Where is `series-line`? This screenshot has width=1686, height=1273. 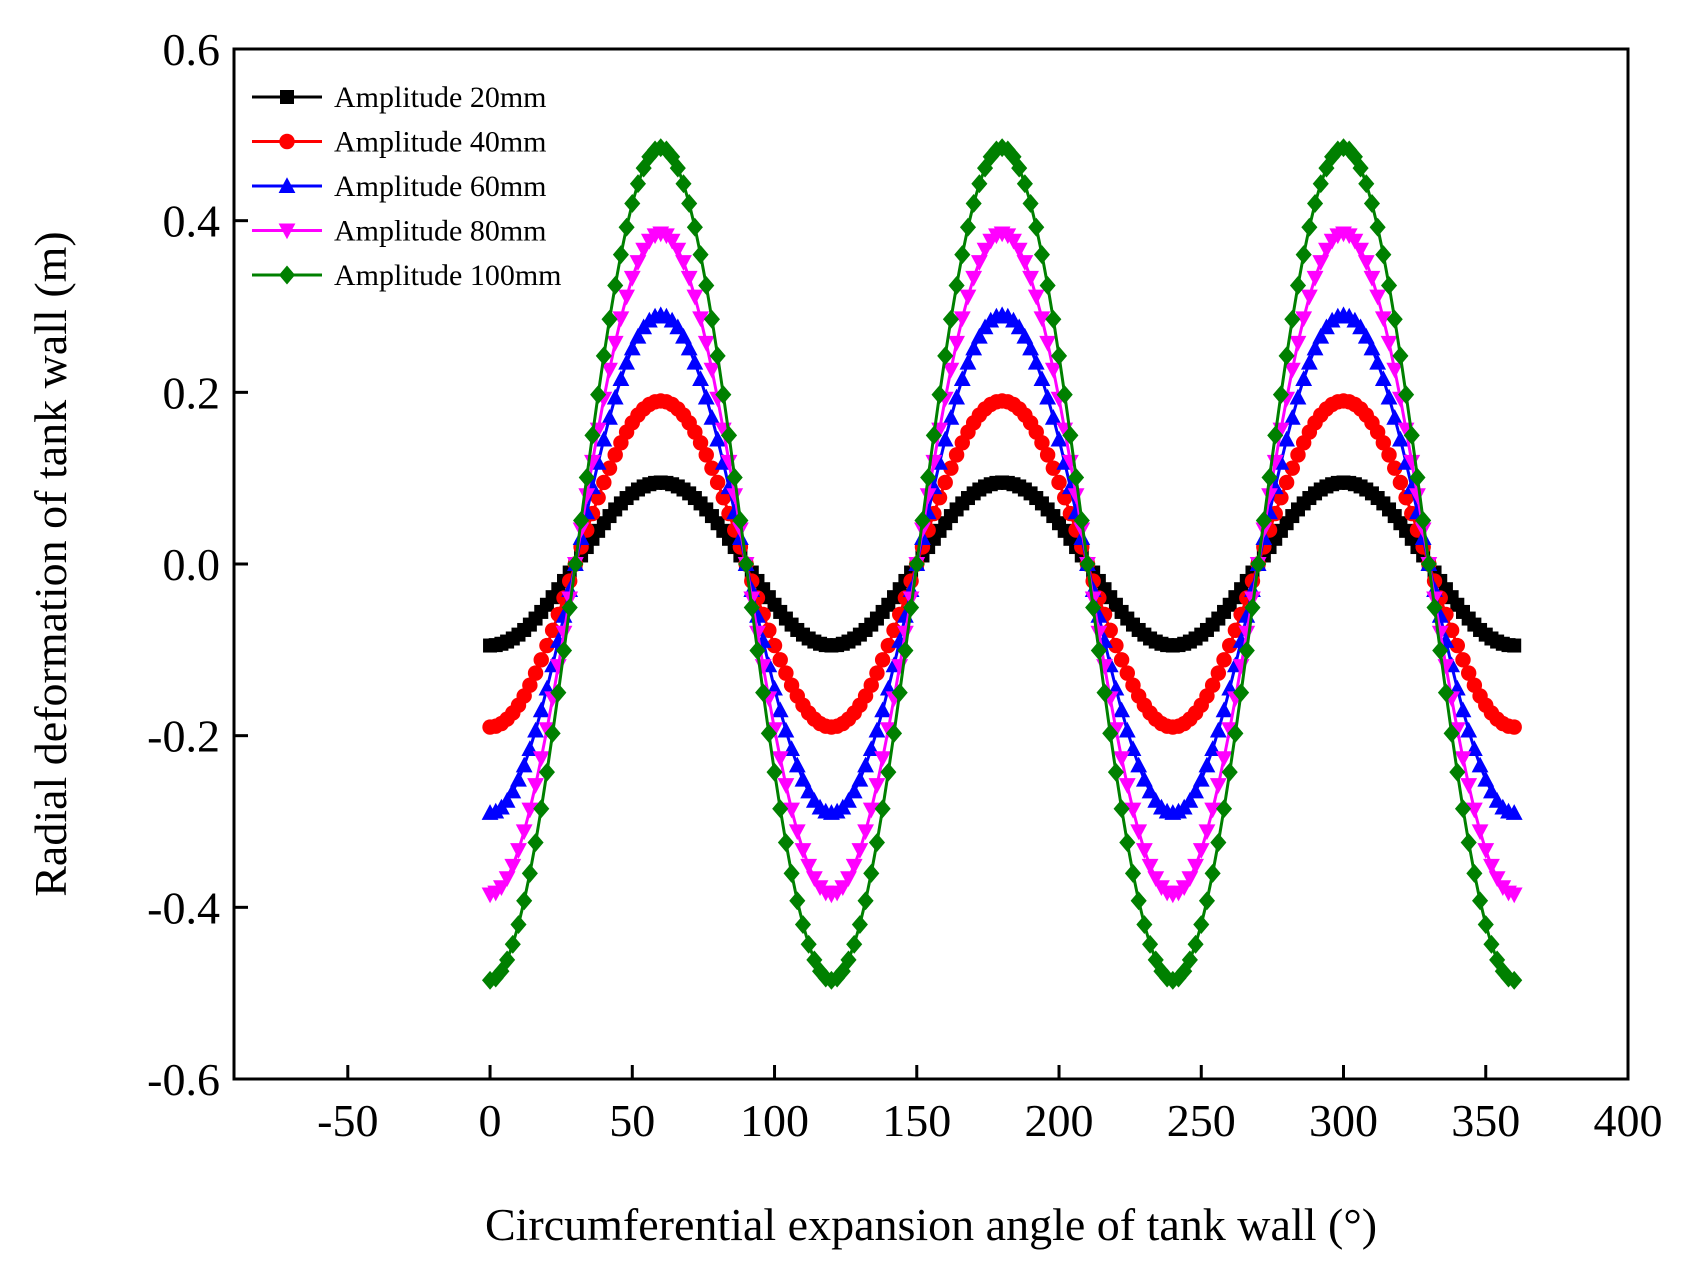 series-line is located at coordinates (1002, 564).